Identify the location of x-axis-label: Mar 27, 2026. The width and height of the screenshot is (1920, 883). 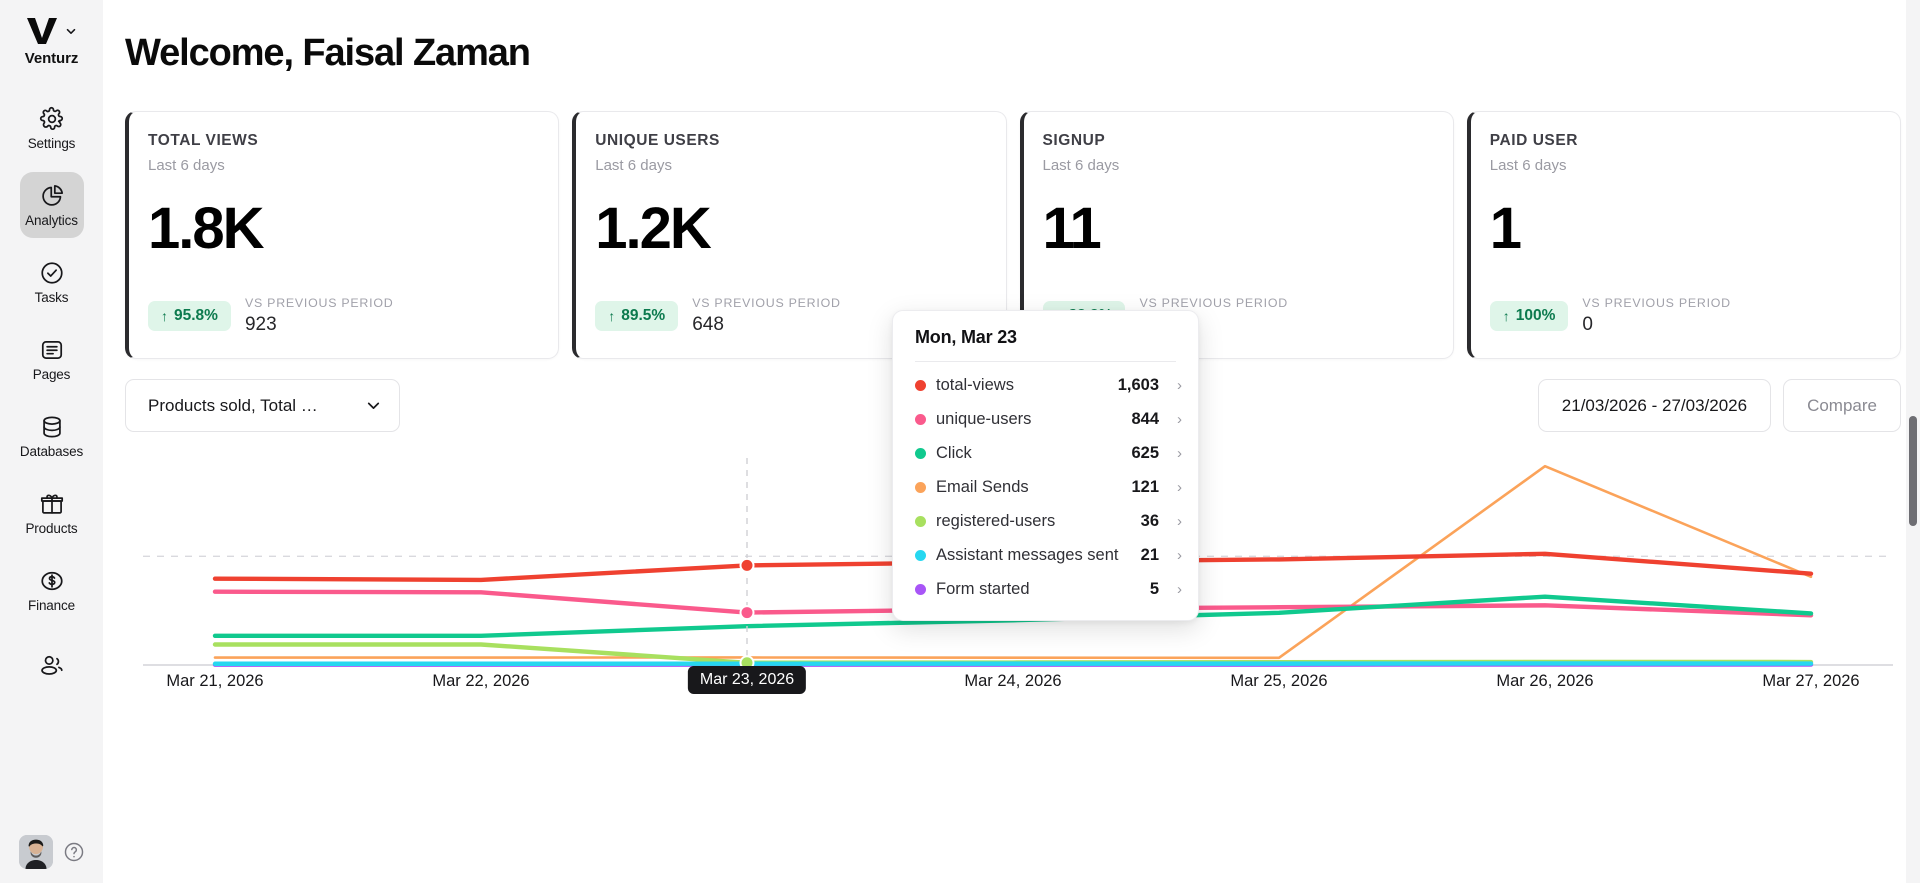
(1811, 681).